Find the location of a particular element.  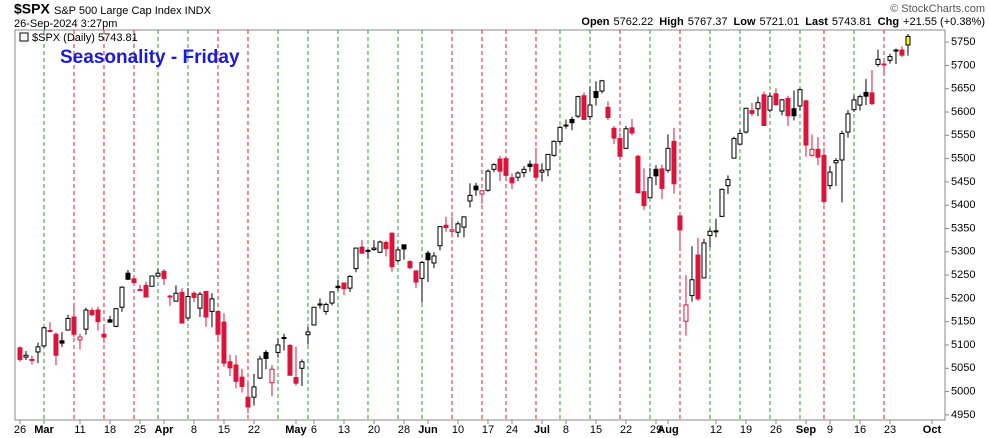

y-tick-label: 5200 is located at coordinates (963, 298).